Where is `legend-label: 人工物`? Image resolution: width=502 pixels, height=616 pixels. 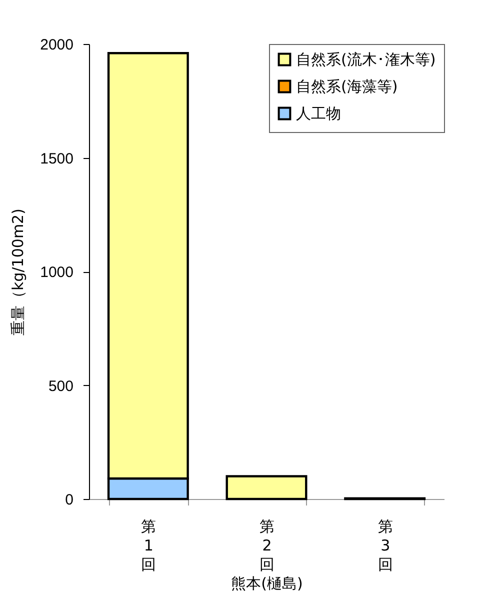 legend-label: 人工物 is located at coordinates (318, 113).